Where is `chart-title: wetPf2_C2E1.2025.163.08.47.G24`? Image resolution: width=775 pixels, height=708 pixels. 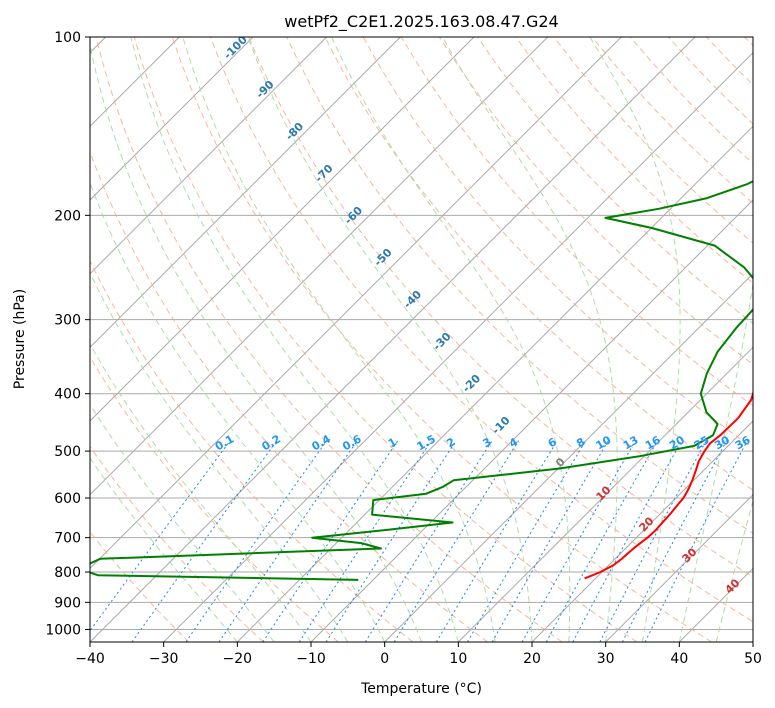 chart-title: wetPf2_C2E1.2025.163.08.47.G24 is located at coordinates (421, 22).